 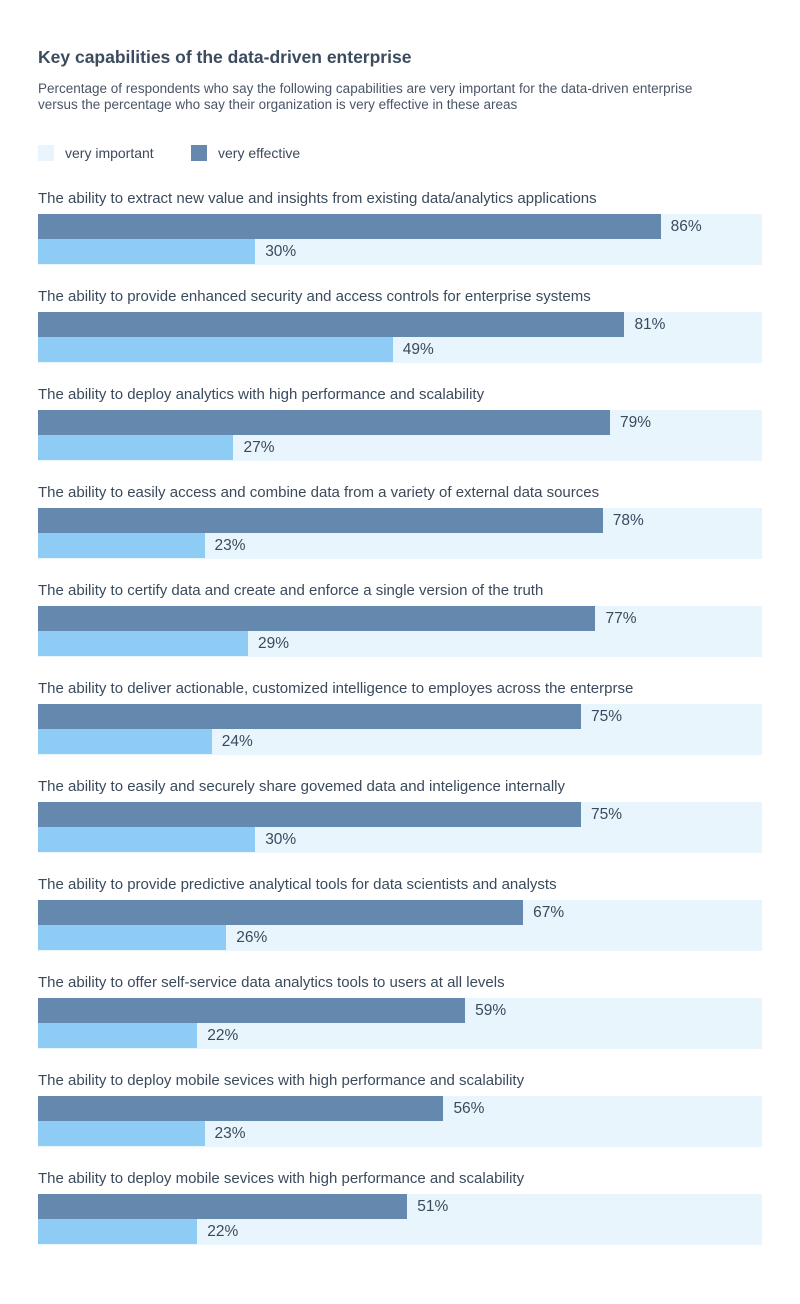 I want to click on legend-label-very-important: very important, so click(x=109, y=153).